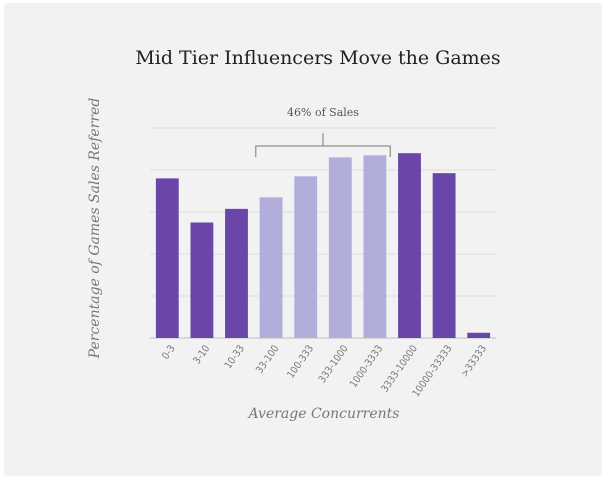 This screenshot has height=480, width=606. I want to click on x-tick-label: 33-100, so click(267, 359).